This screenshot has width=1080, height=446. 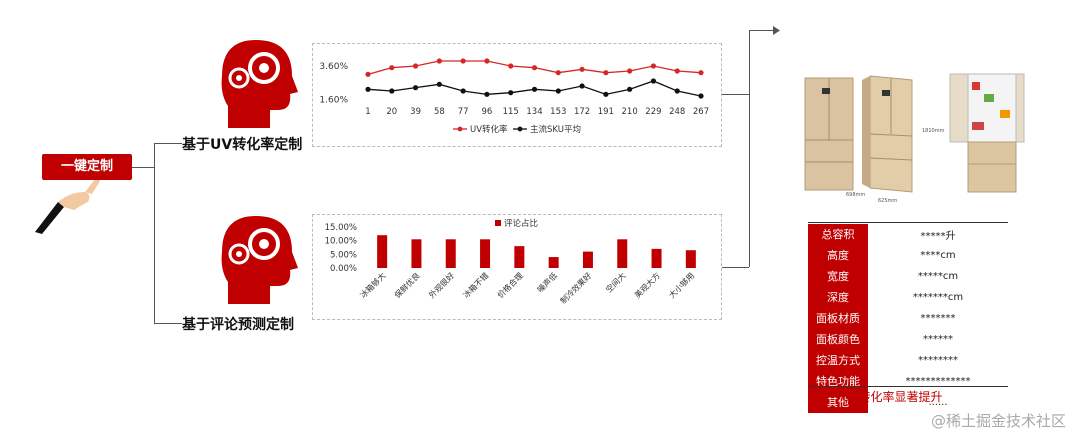 What do you see at coordinates (511, 112) in the screenshot?
I see `x-tick-label: 115` at bounding box center [511, 112].